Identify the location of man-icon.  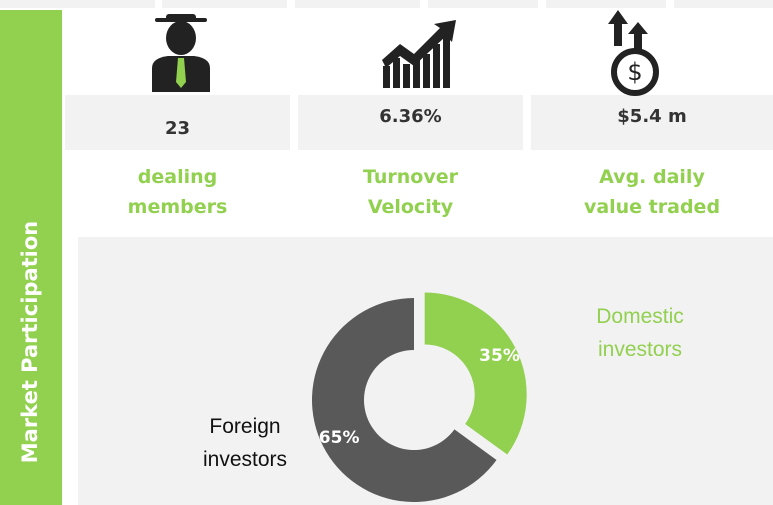
(181, 53).